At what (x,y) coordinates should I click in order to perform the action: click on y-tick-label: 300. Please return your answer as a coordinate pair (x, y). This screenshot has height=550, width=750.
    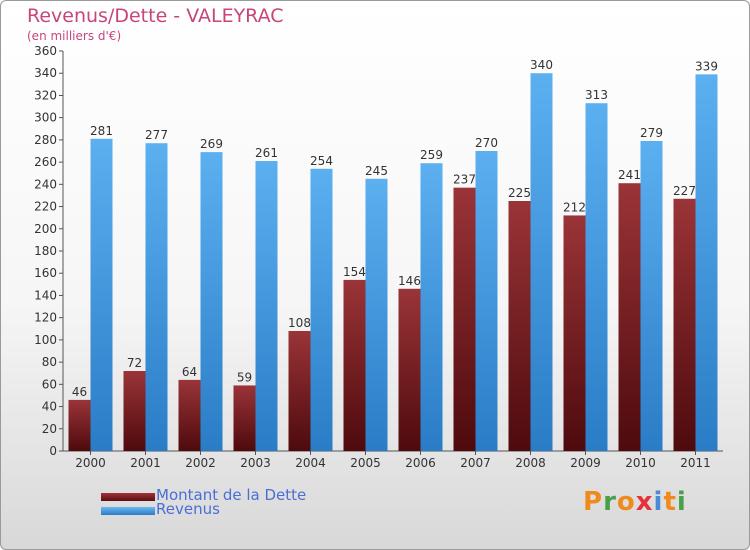
    Looking at the image, I should click on (45, 118).